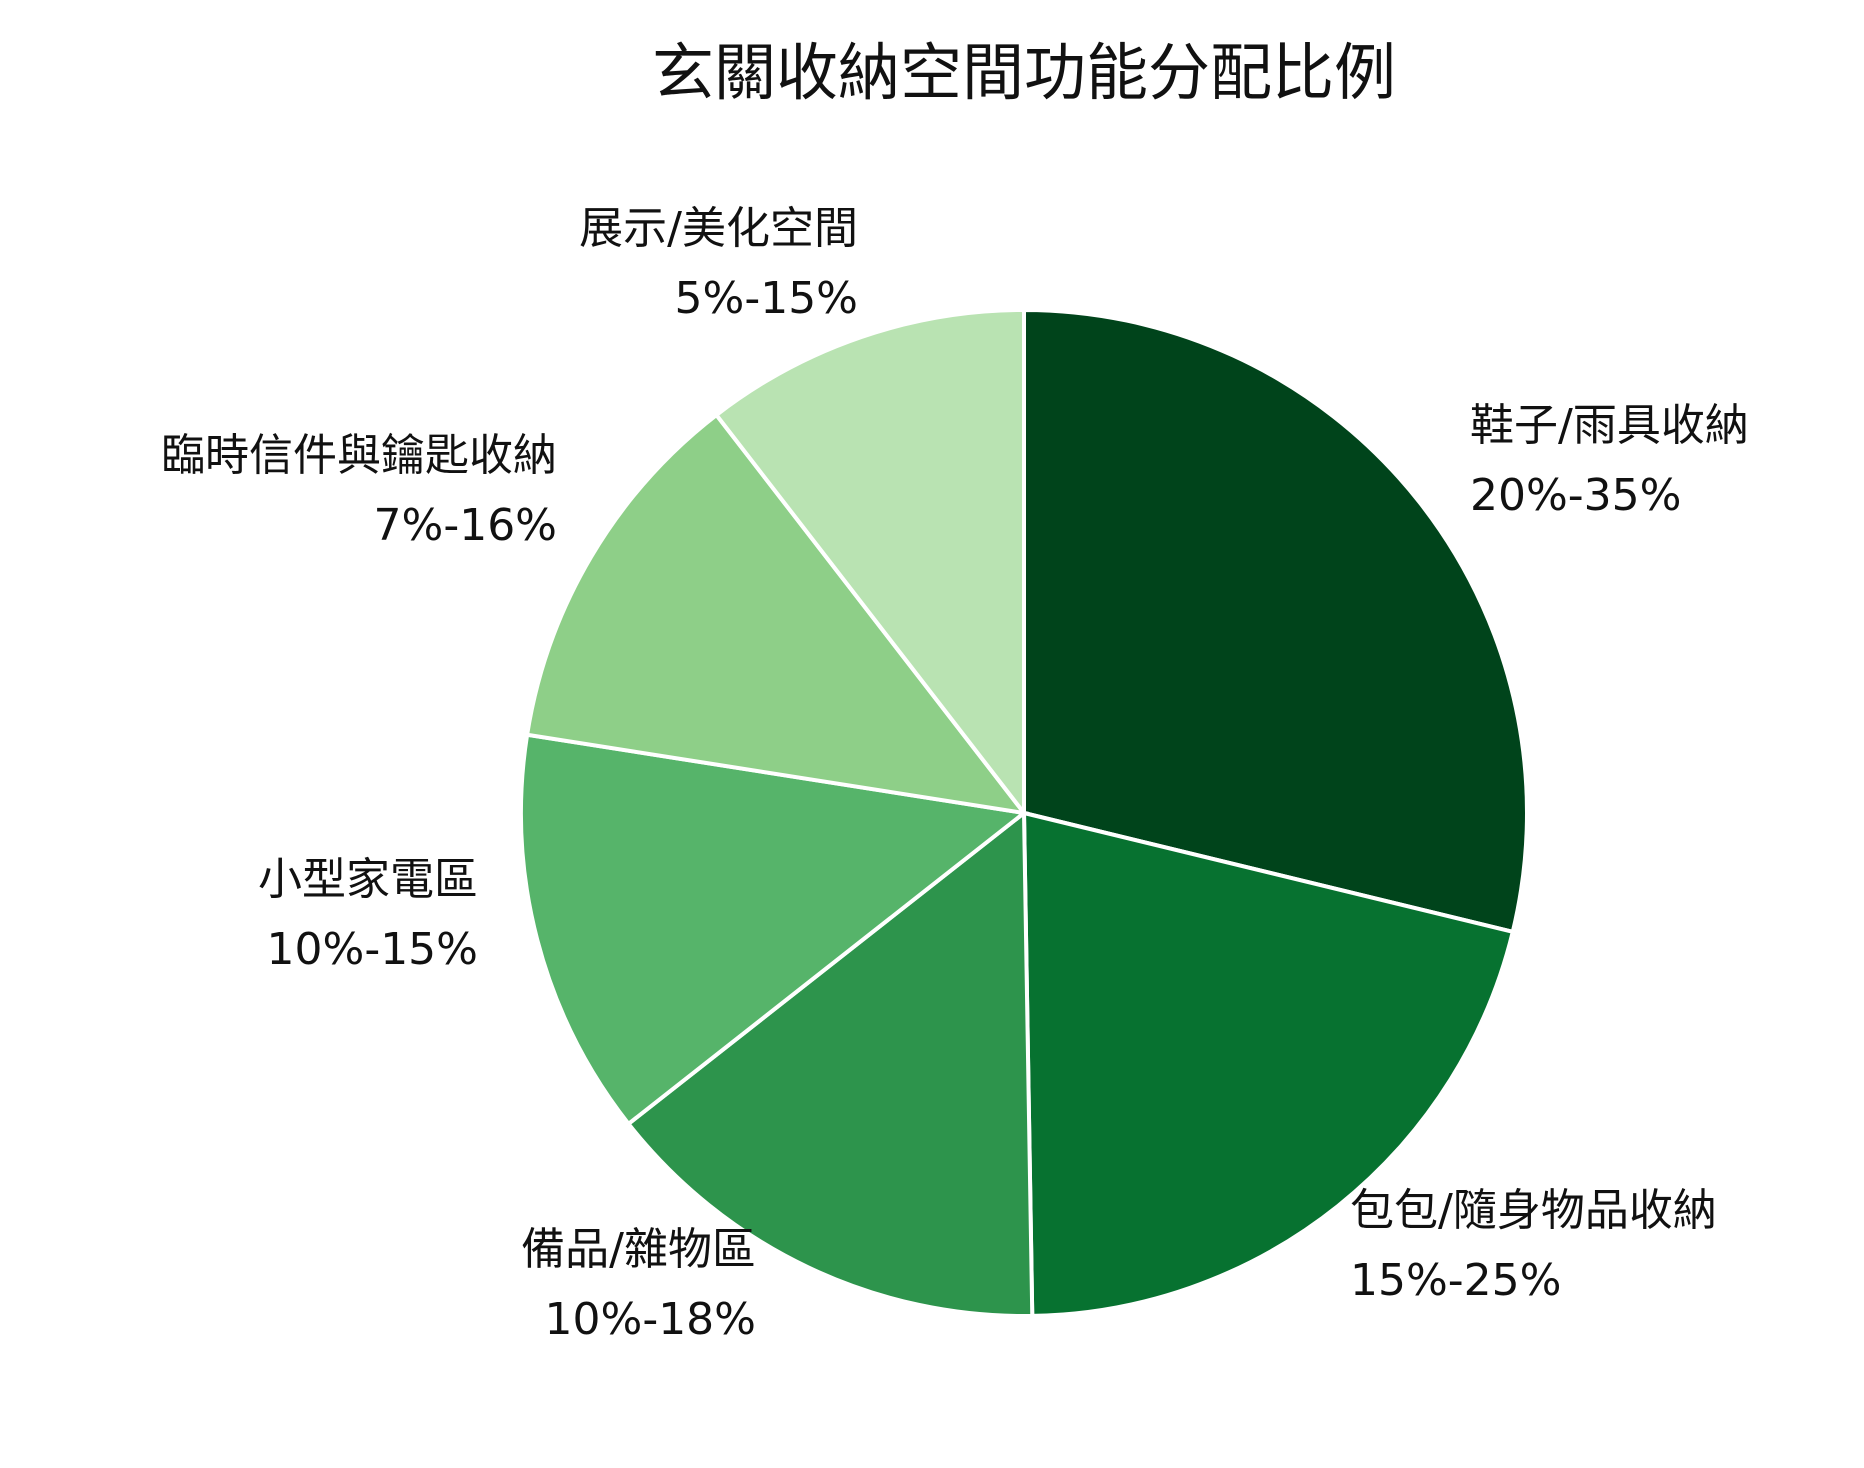 The width and height of the screenshot is (1864, 1468). What do you see at coordinates (368, 879) in the screenshot?
I see `slice-label: 小型家電區` at bounding box center [368, 879].